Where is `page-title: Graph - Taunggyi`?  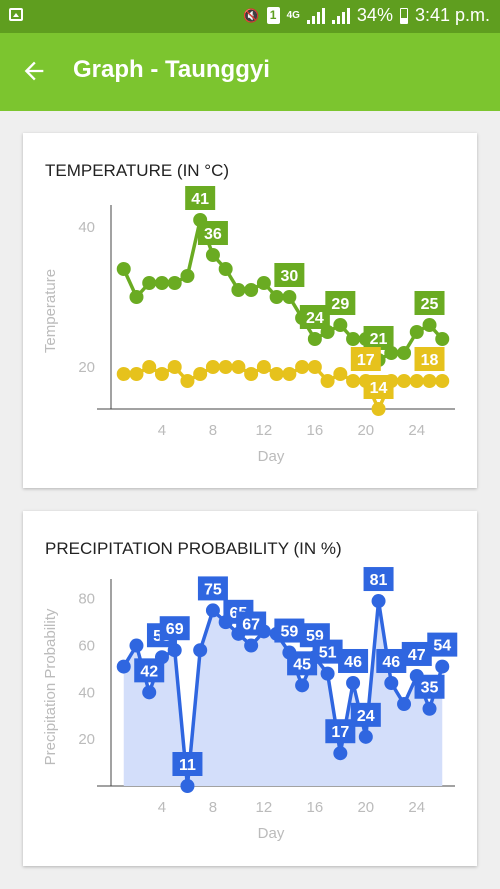
page-title: Graph - Taunggyi is located at coordinates (171, 69).